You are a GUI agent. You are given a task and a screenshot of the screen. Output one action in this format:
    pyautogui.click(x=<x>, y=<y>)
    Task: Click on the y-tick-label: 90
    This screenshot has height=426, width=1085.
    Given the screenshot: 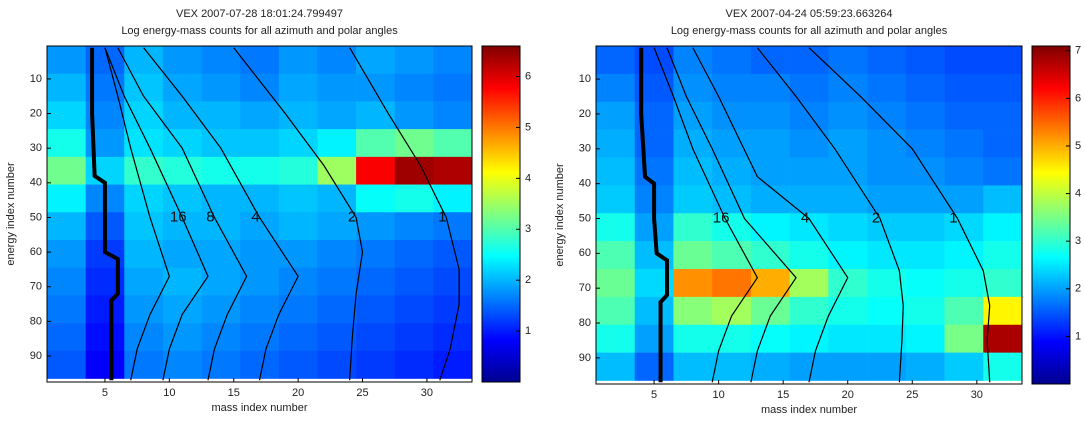 What is the action you would take?
    pyautogui.click(x=585, y=358)
    